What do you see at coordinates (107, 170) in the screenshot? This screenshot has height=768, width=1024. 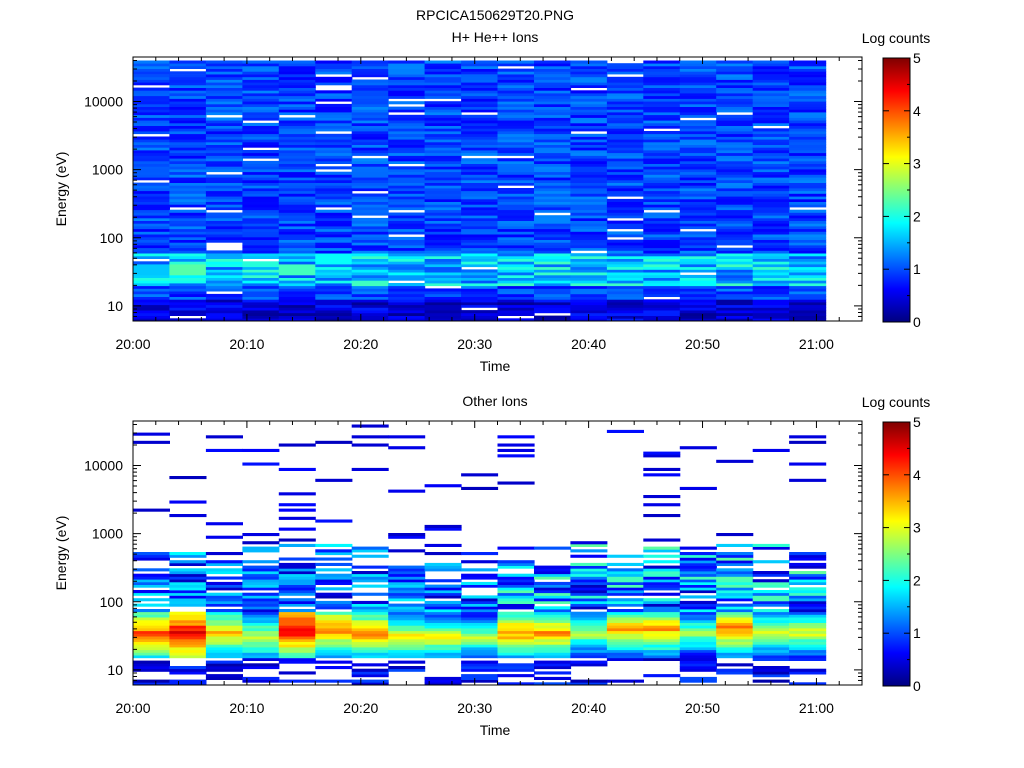 I see `y-tick-label: 1000` at bounding box center [107, 170].